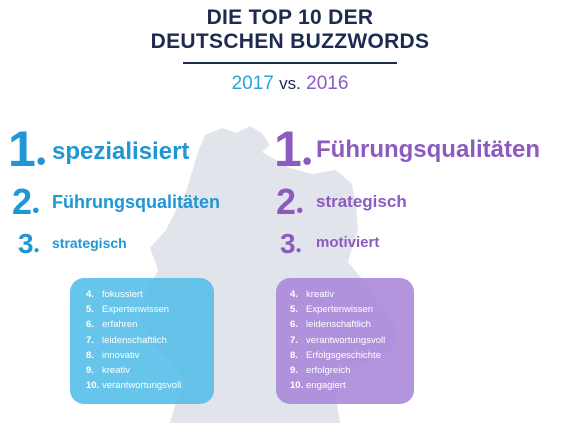  Describe the element at coordinates (291, 243) in the screenshot. I see `right-rank-3: 3●` at that location.